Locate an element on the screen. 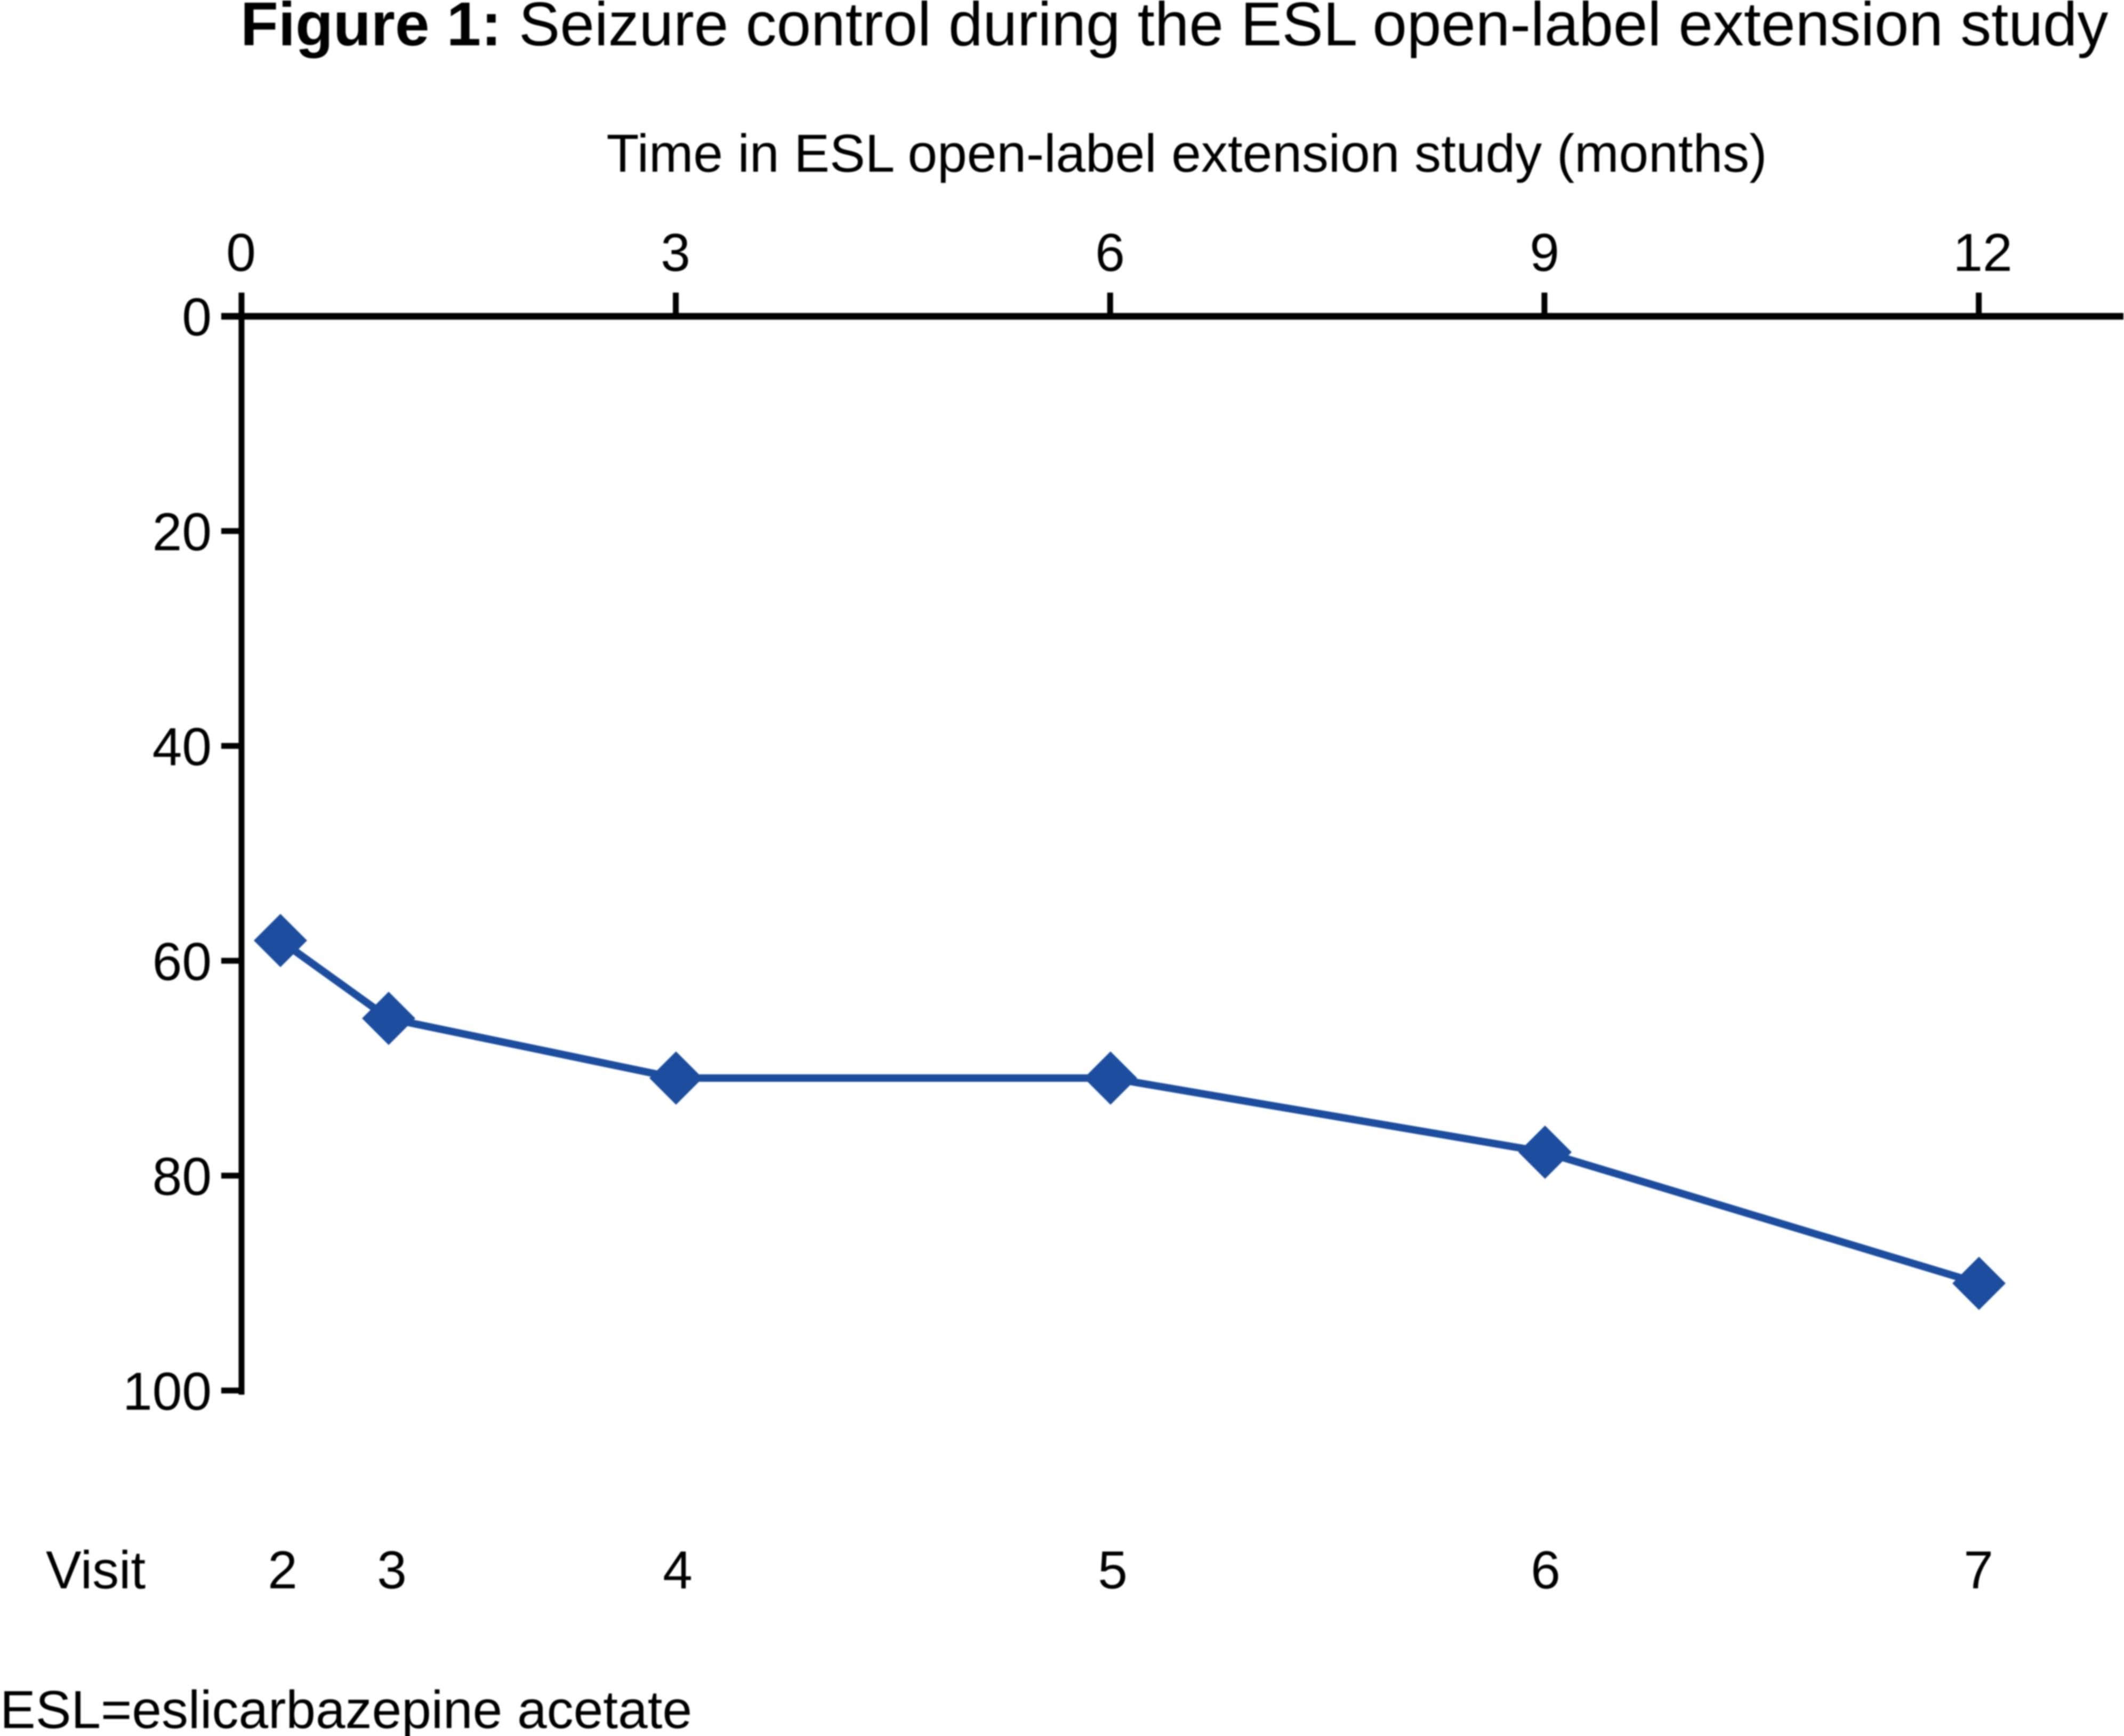 This screenshot has height=1736, width=2124. svg-text: 4 is located at coordinates (678, 1570).